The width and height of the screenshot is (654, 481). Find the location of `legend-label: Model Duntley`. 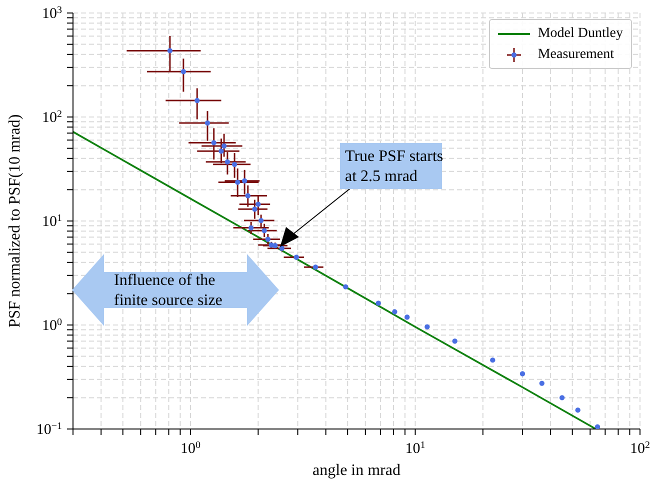

legend-label: Model Duntley is located at coordinates (580, 34).